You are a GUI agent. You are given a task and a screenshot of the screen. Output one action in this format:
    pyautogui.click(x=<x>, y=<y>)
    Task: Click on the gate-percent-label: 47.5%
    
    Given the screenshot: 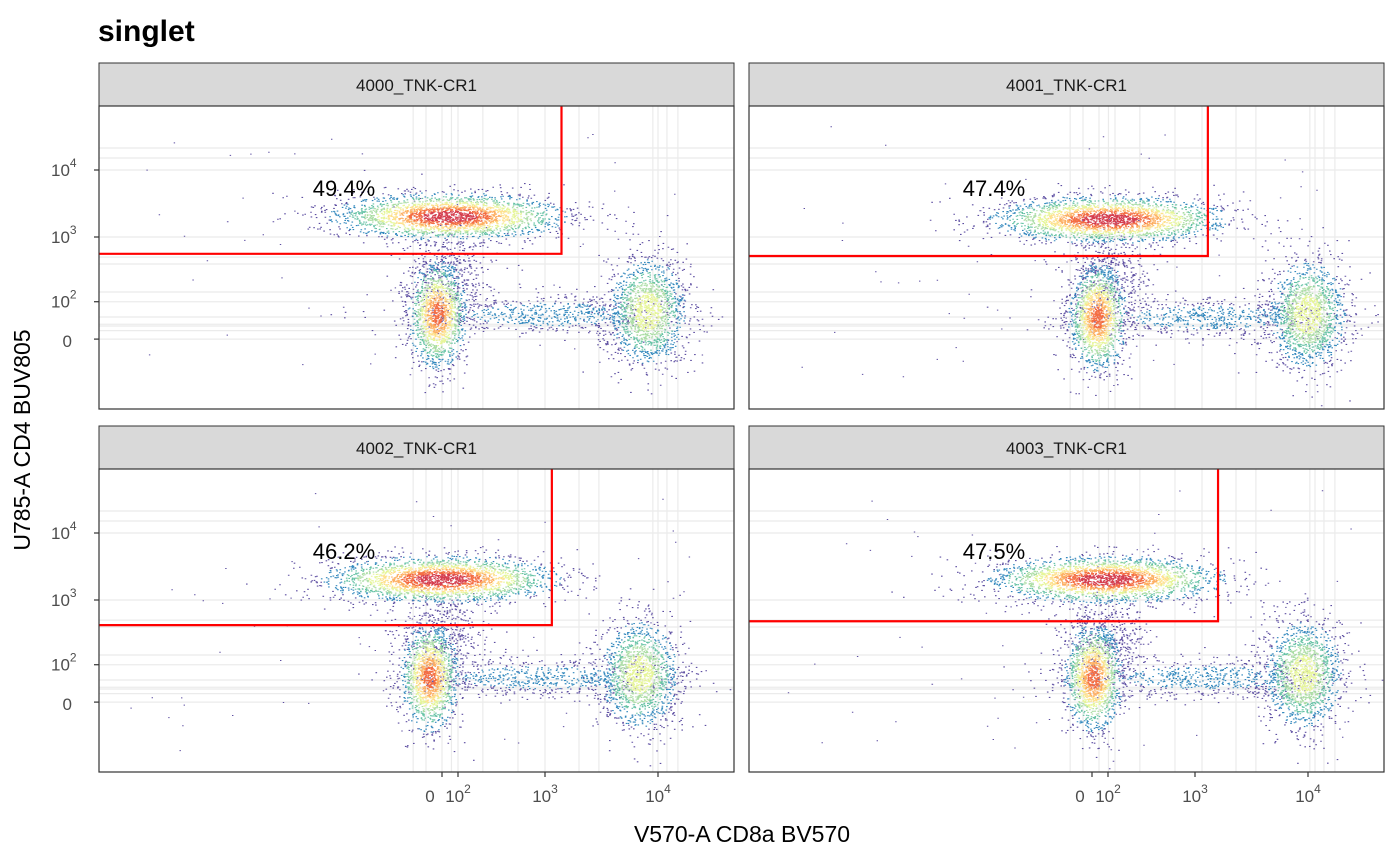 What is the action you would take?
    pyautogui.click(x=994, y=551)
    